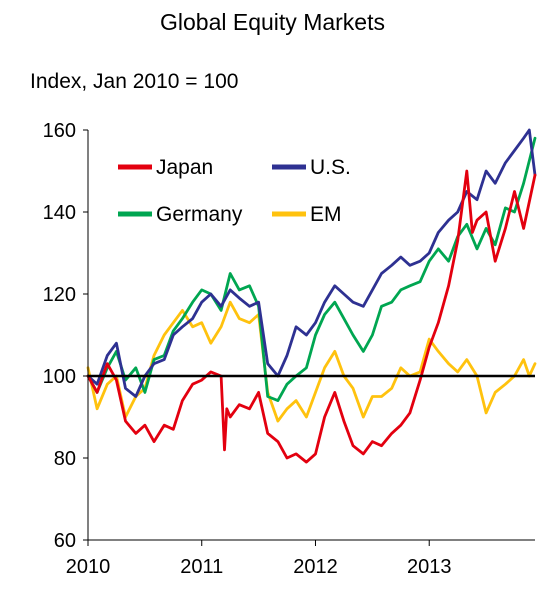 The image size is (545, 601). Describe the element at coordinates (330, 167) in the screenshot. I see `legend-label: U.S.` at that location.